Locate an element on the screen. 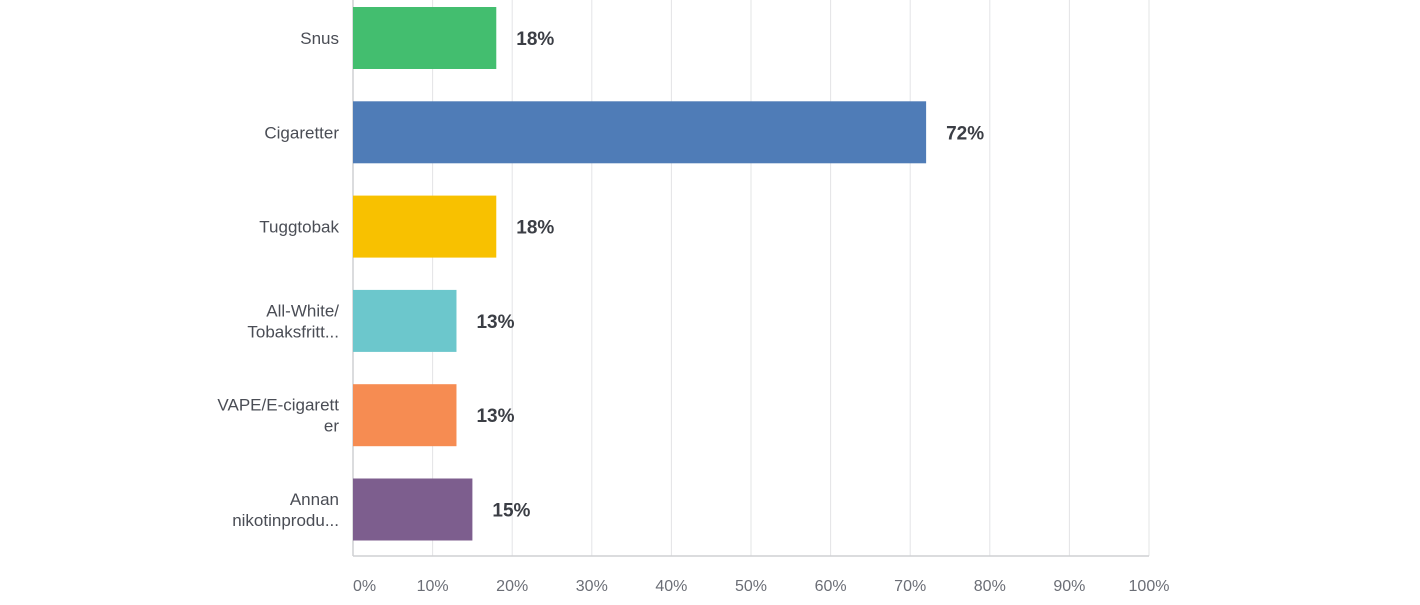 Image resolution: width=1420 pixels, height=605 pixels. x-tick-label: 40% is located at coordinates (671, 586).